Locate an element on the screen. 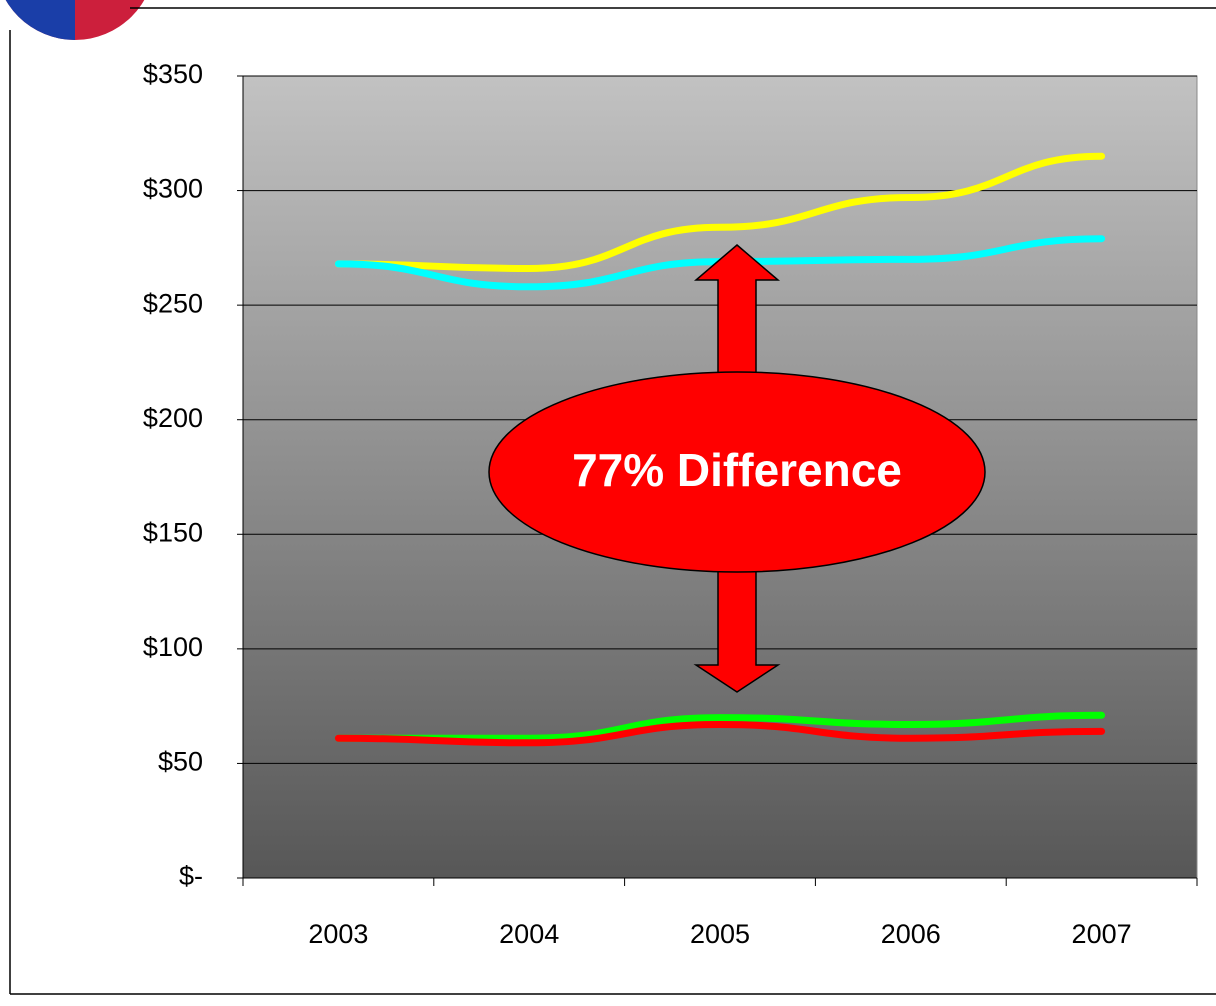 The image size is (1216, 1006). y-tick-label: $50 is located at coordinates (180, 762).